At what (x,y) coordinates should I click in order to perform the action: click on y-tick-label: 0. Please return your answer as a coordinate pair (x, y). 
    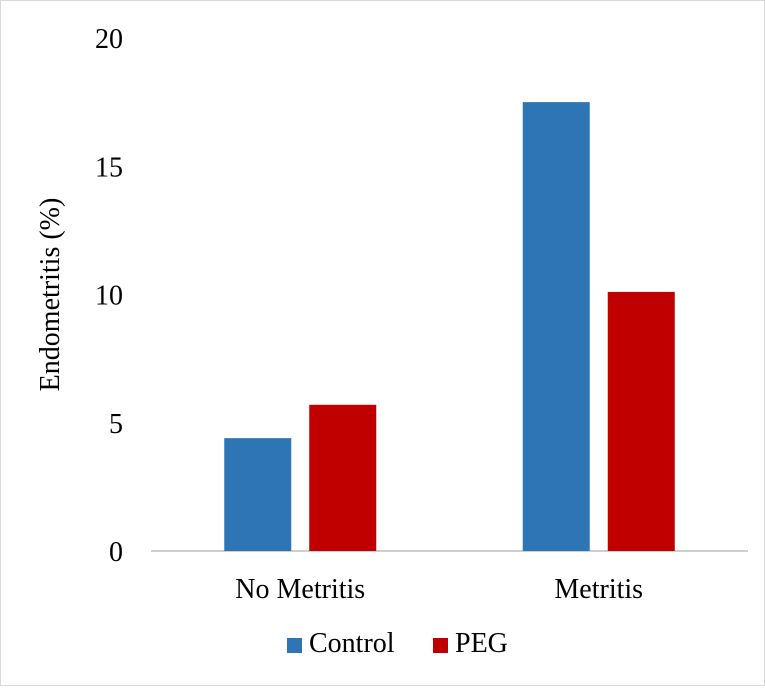
    Looking at the image, I should click on (116, 552).